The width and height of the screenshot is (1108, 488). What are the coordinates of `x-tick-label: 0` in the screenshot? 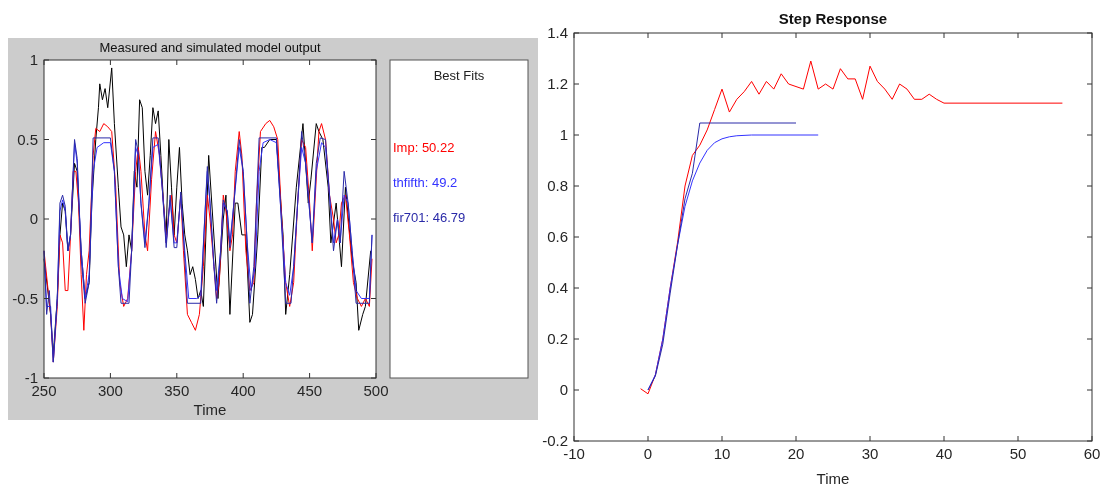 It's located at (648, 453).